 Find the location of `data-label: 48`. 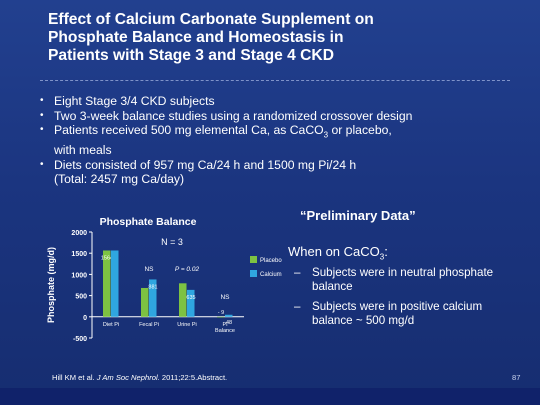

data-label: 48 is located at coordinates (229, 323).